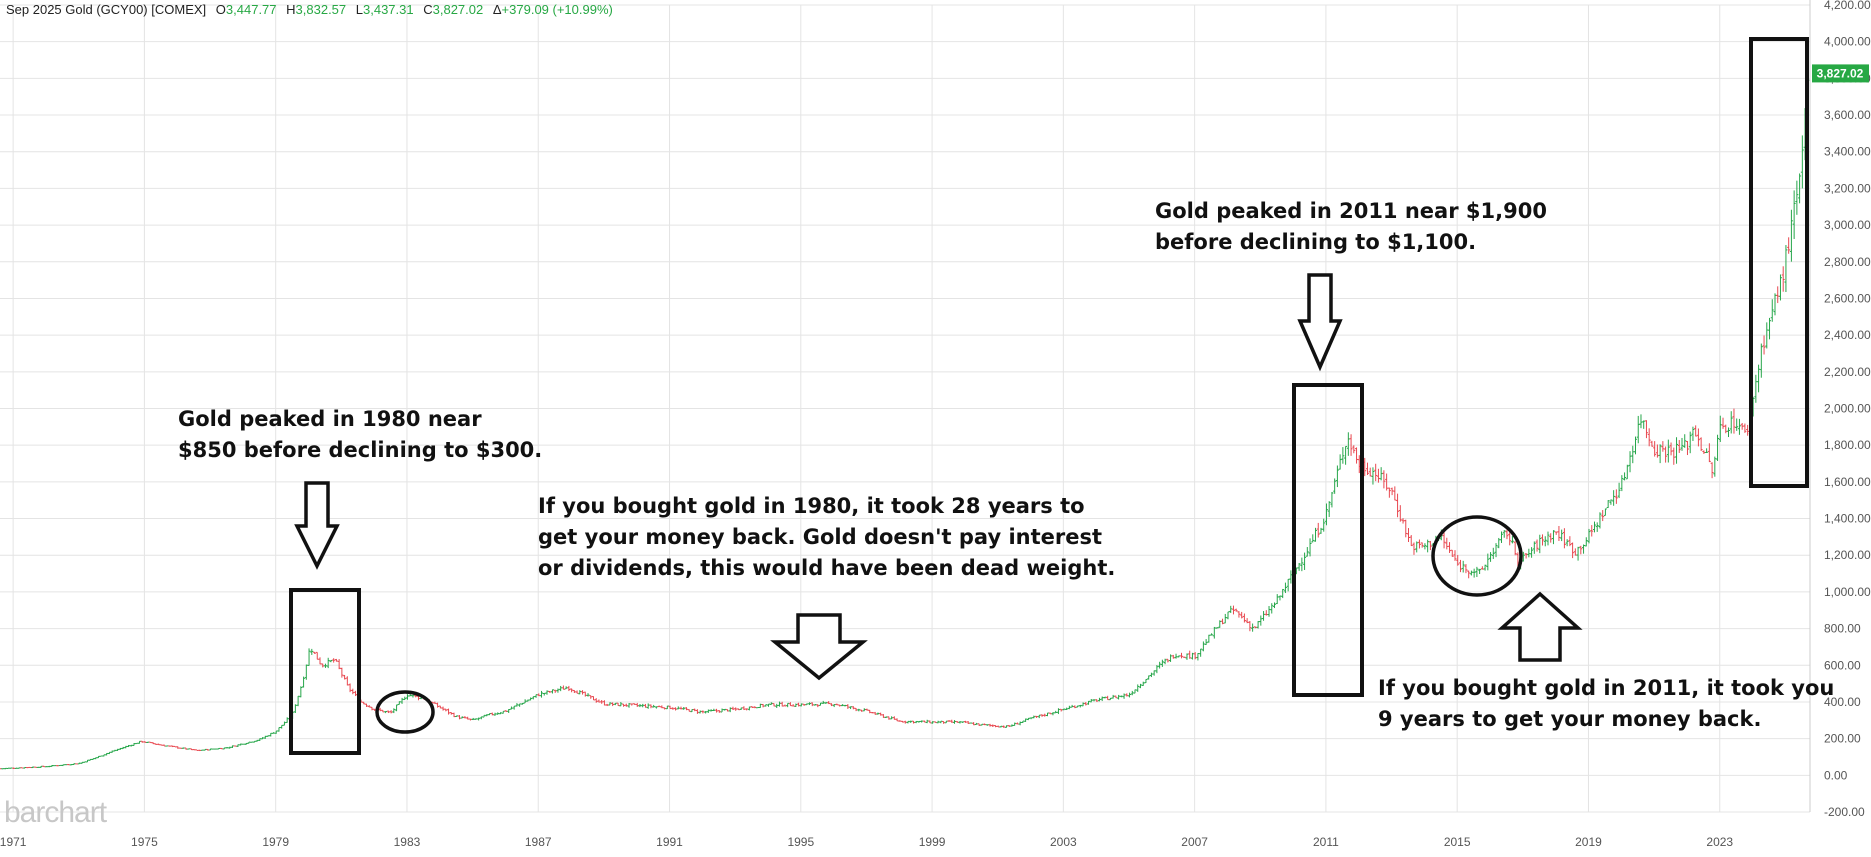  What do you see at coordinates (1842, 702) in the screenshot?
I see `y-tick-label: 400.00` at bounding box center [1842, 702].